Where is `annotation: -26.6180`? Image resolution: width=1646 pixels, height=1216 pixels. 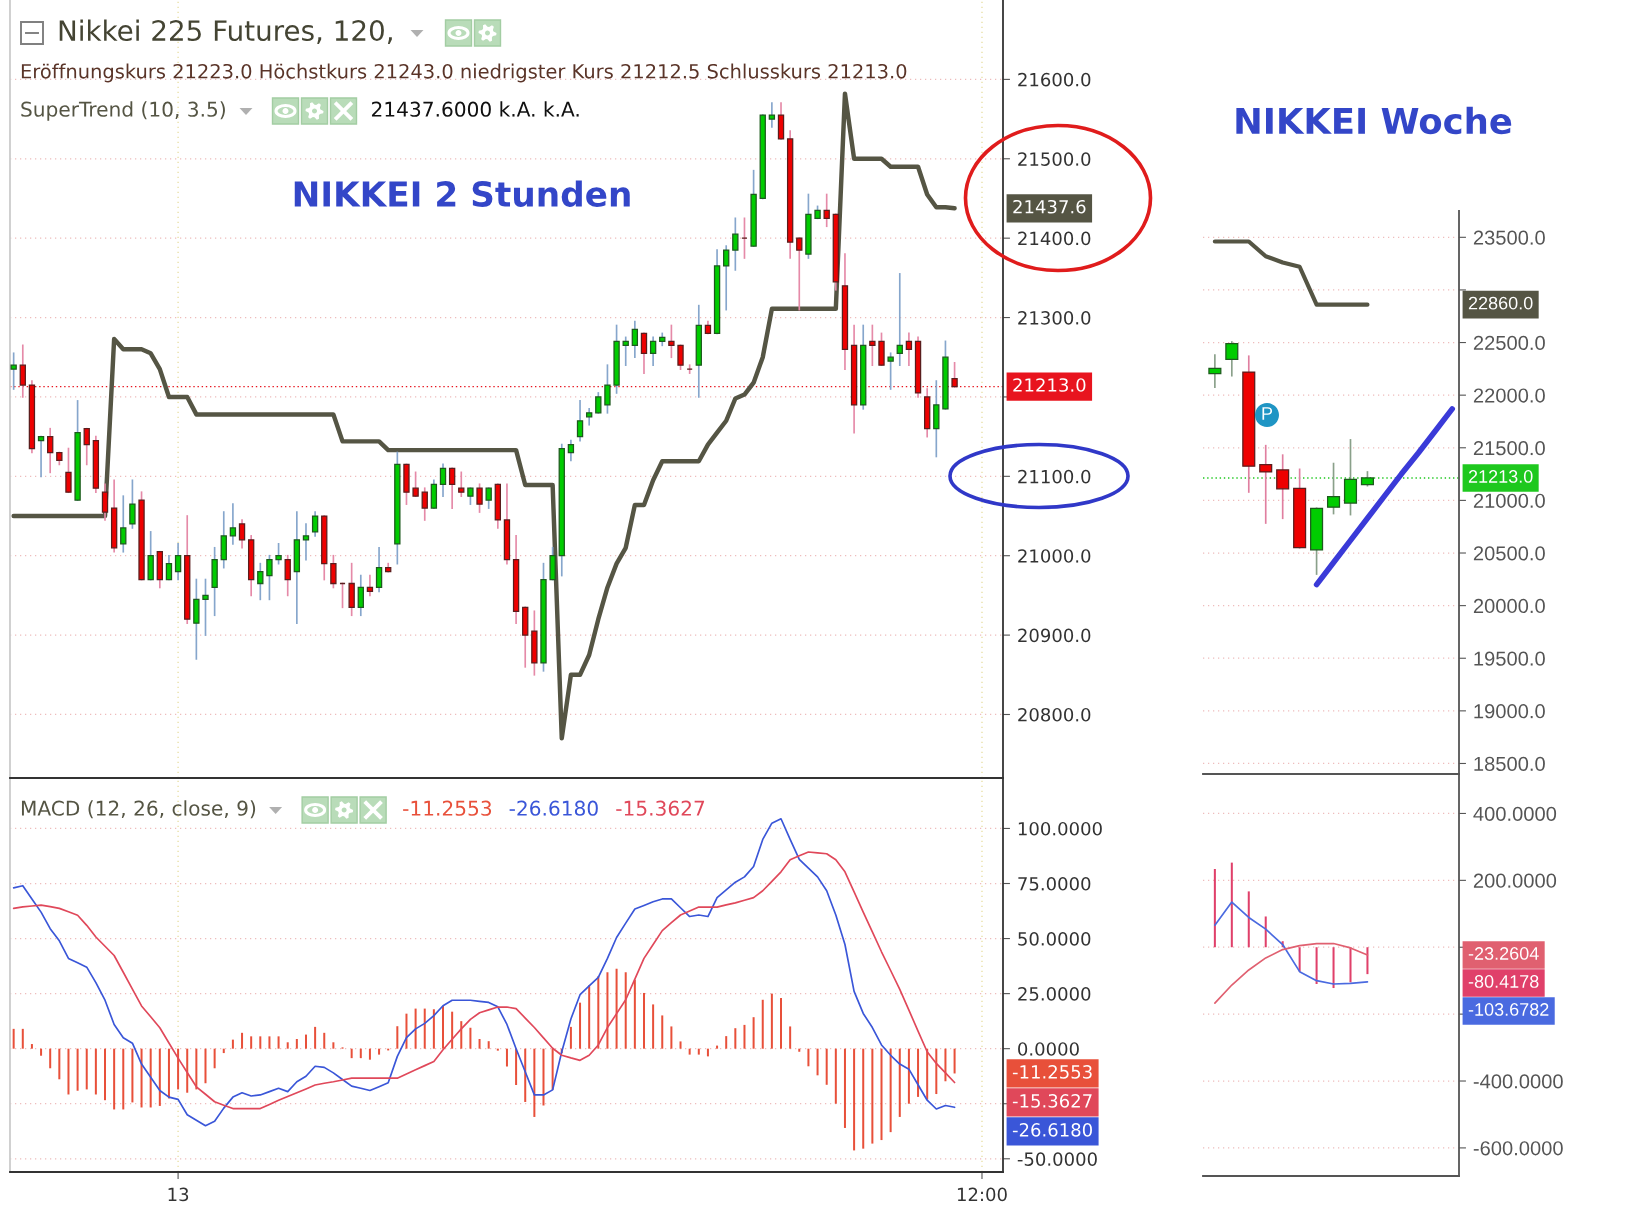
annotation: -26.6180 is located at coordinates (553, 808).